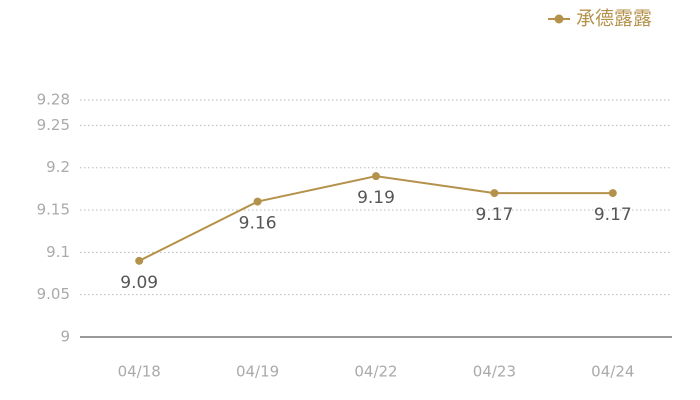 The height and width of the screenshot is (400, 700). I want to click on y-tick-label: 9.25, so click(53, 125).